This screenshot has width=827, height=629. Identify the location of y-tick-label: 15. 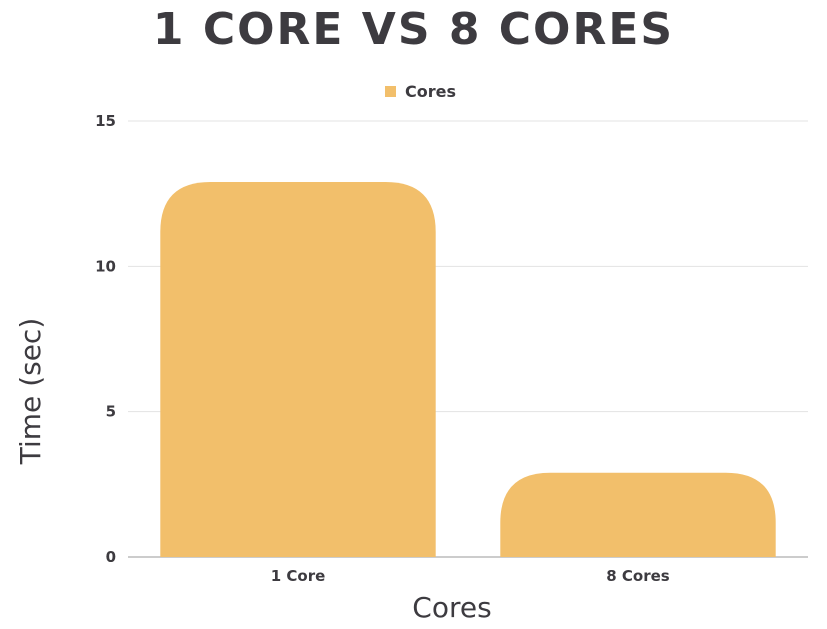
(105, 121).